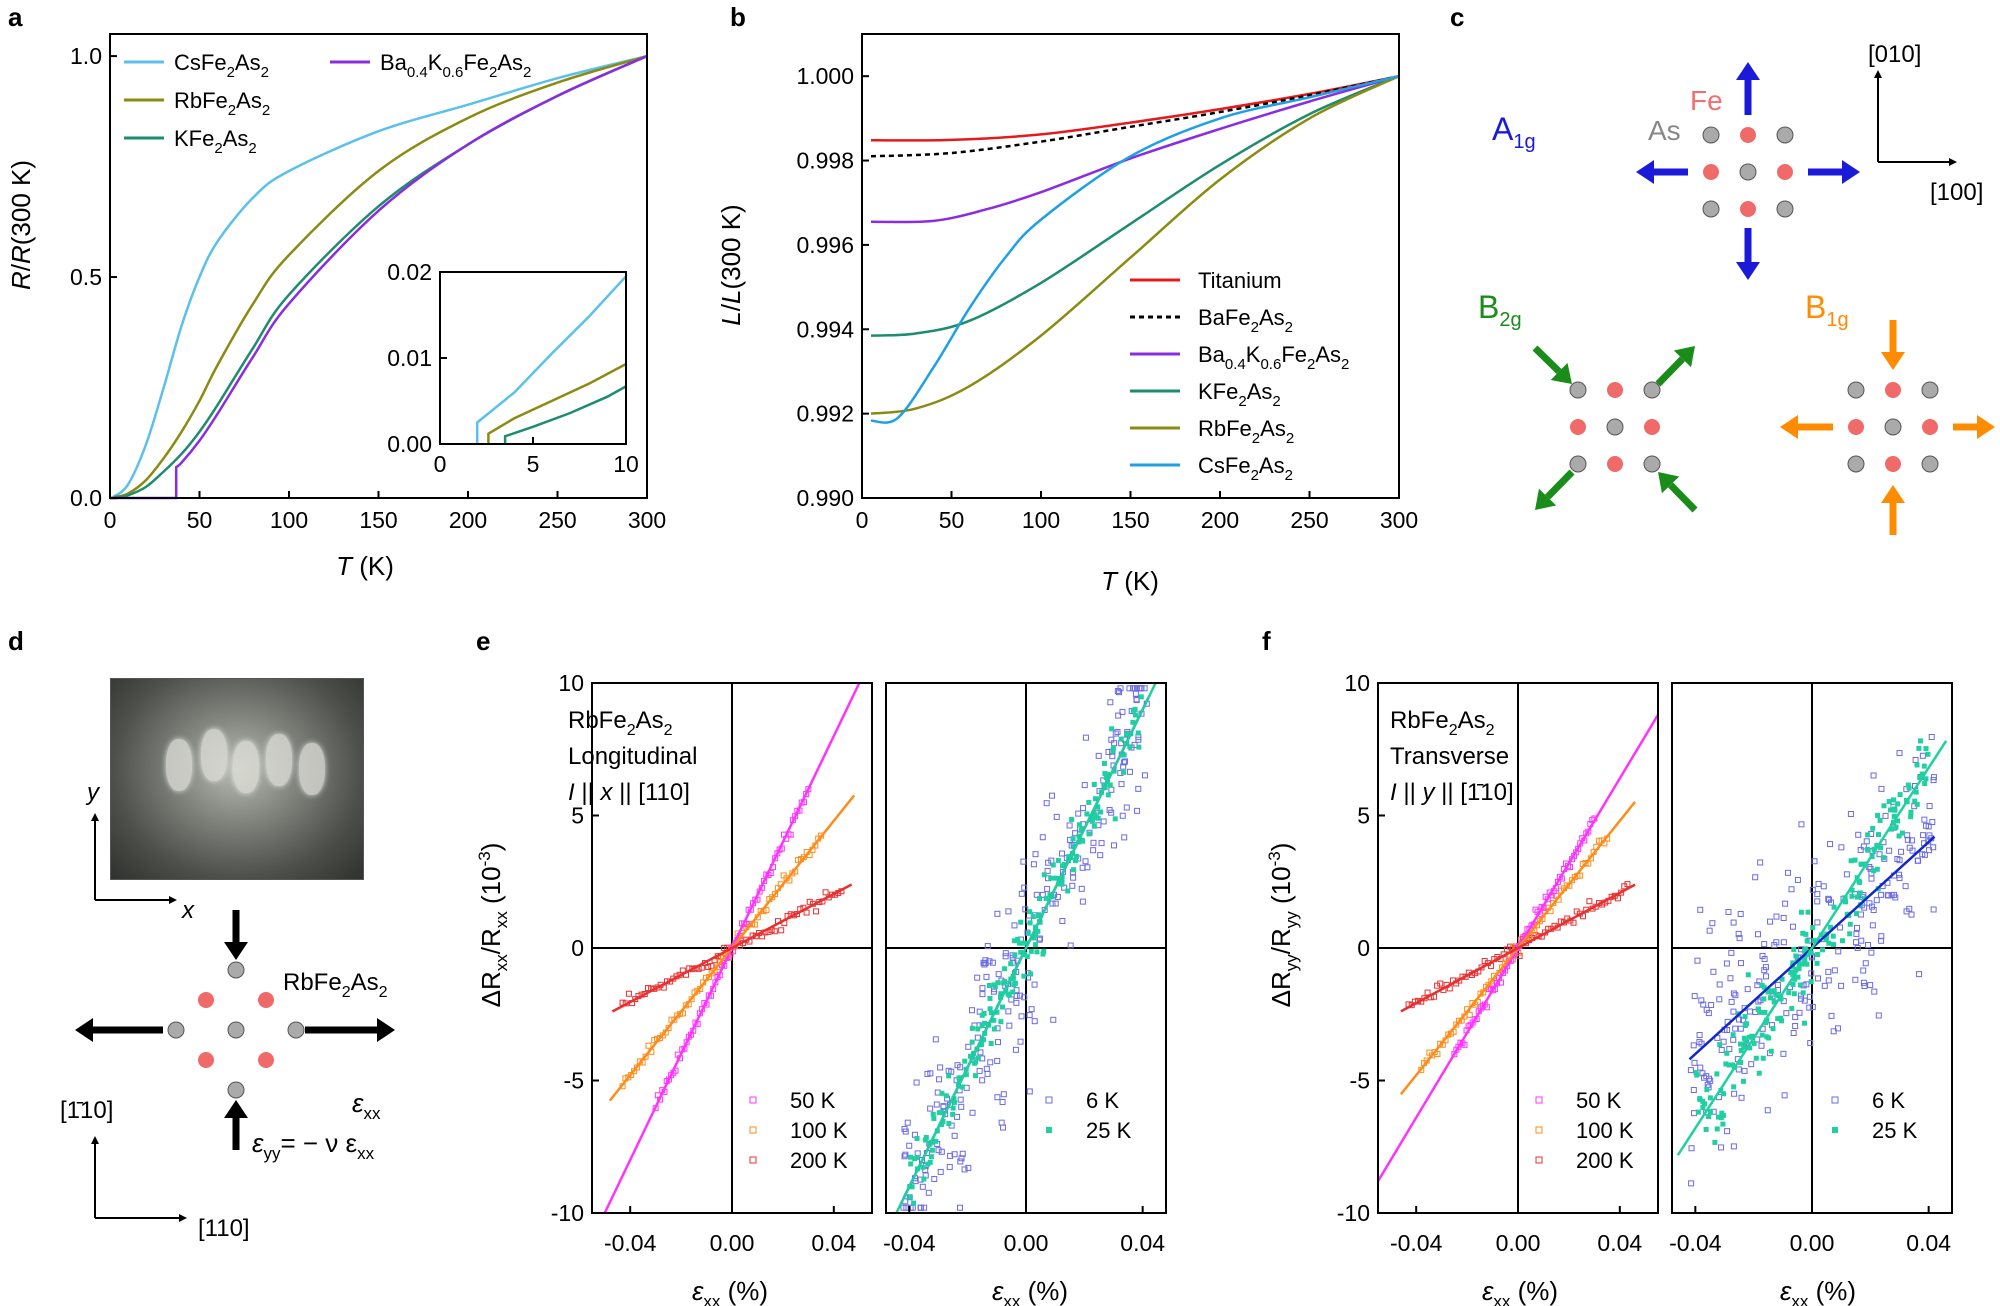 The width and height of the screenshot is (2000, 1306). What do you see at coordinates (577, 816) in the screenshot?
I see `panel-e-ytick-label: 5` at bounding box center [577, 816].